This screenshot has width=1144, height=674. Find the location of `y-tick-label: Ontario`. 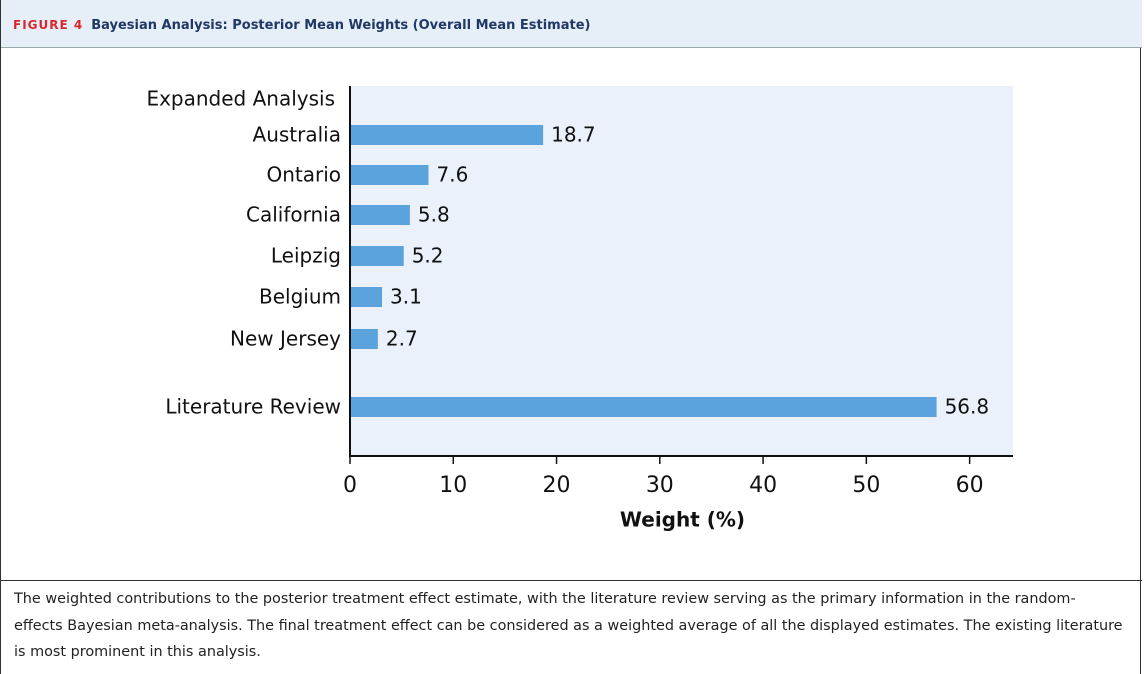

y-tick-label: Ontario is located at coordinates (303, 175).